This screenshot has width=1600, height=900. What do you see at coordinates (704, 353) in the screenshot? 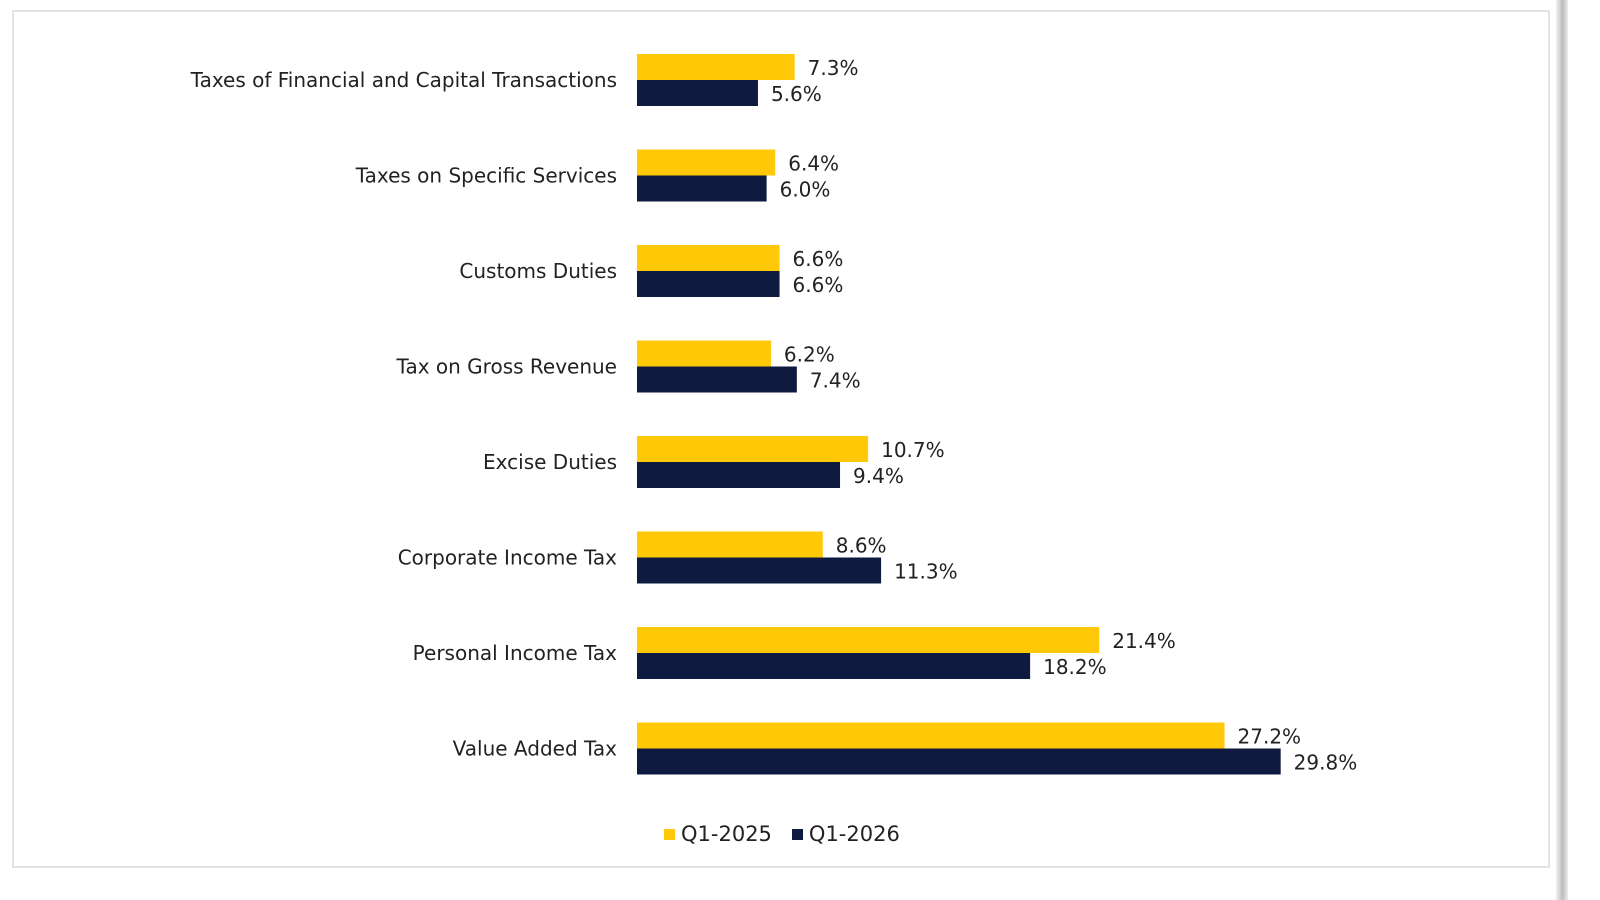
I see `bar-q1-2025-tax-on-gross-revenue` at bounding box center [704, 353].